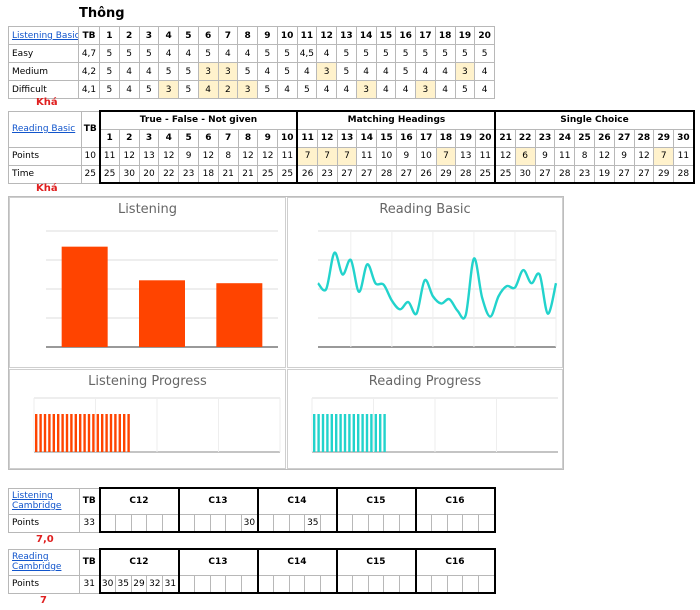  I want to click on score-cell: 4,5, so click(307, 53).